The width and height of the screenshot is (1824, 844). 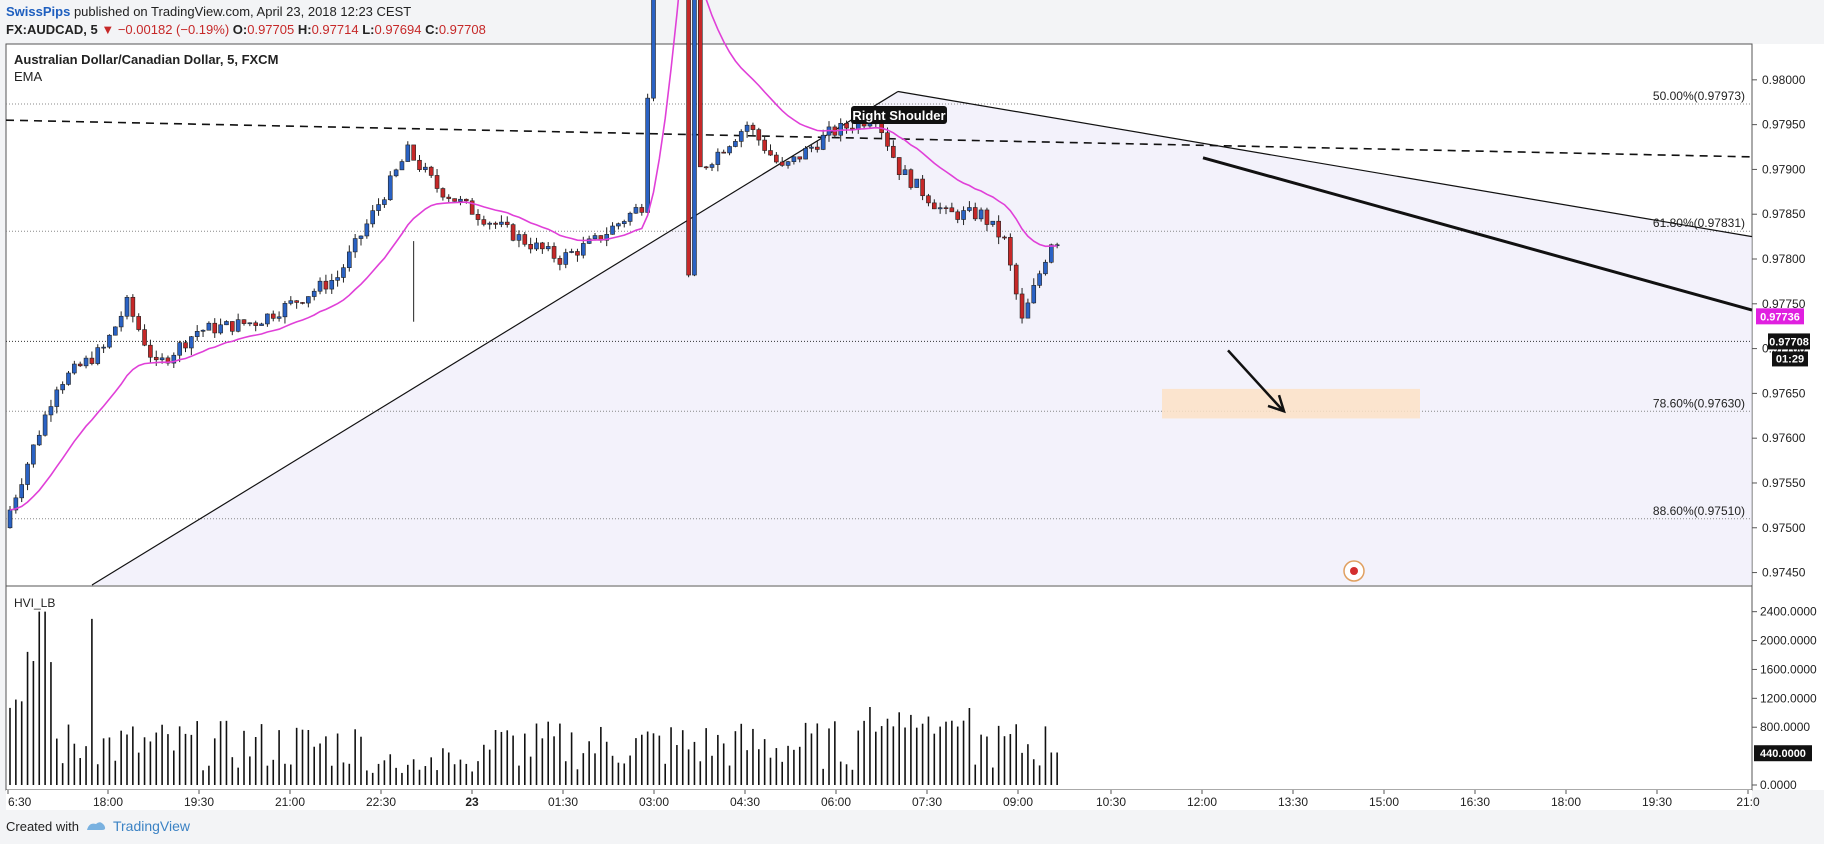 What do you see at coordinates (1783, 754) in the screenshot?
I see `volume-current-tag-text: 440.0000` at bounding box center [1783, 754].